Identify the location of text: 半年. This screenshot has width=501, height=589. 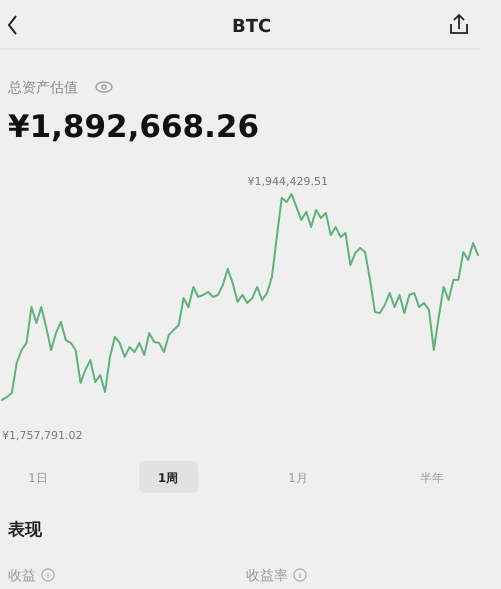
(432, 478).